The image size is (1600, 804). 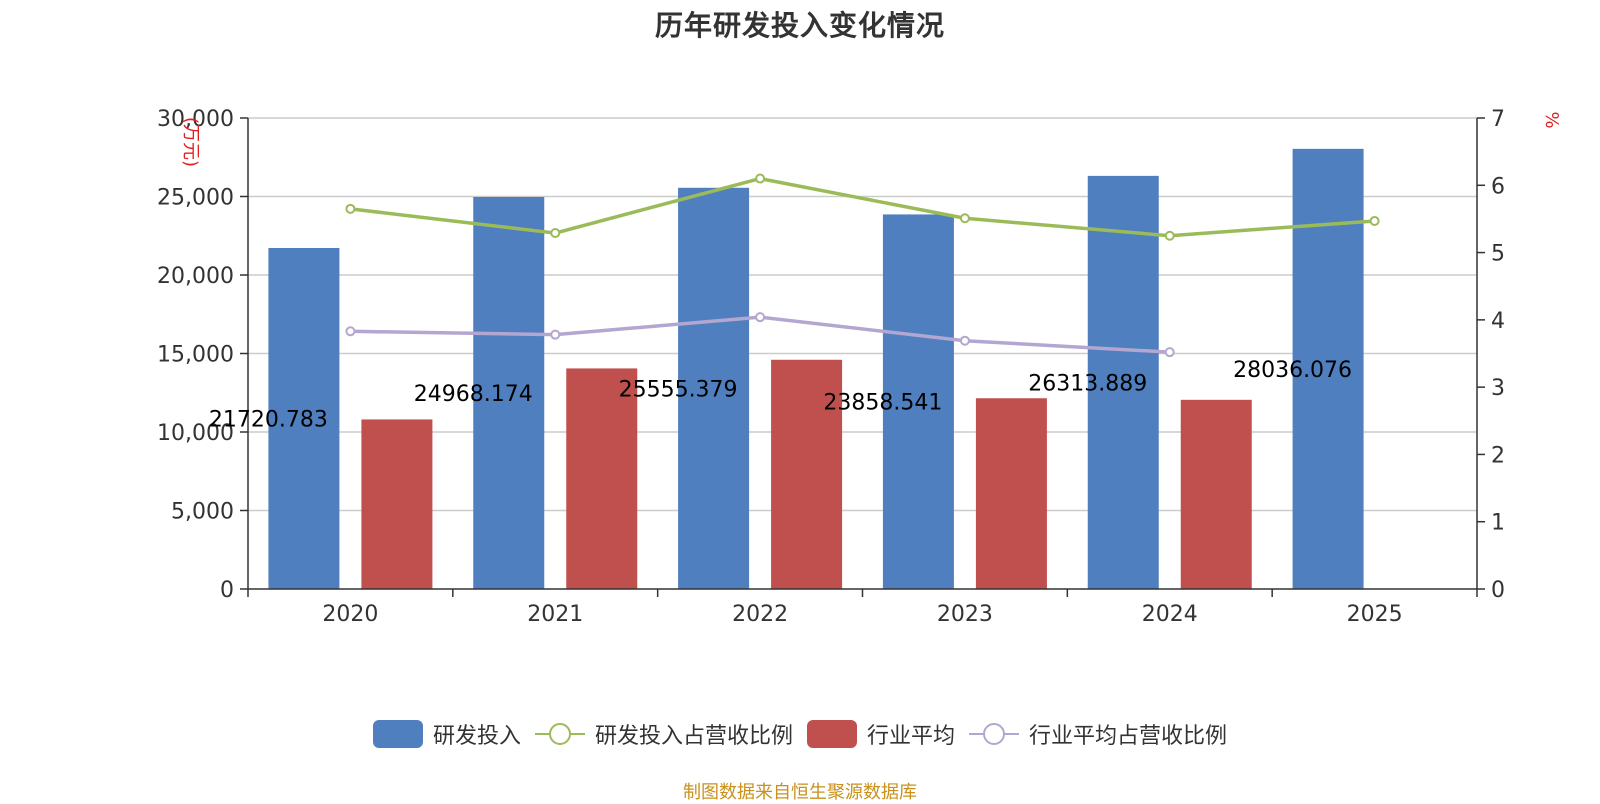 What do you see at coordinates (555, 614) in the screenshot?
I see `x-tick-label: 2021` at bounding box center [555, 614].